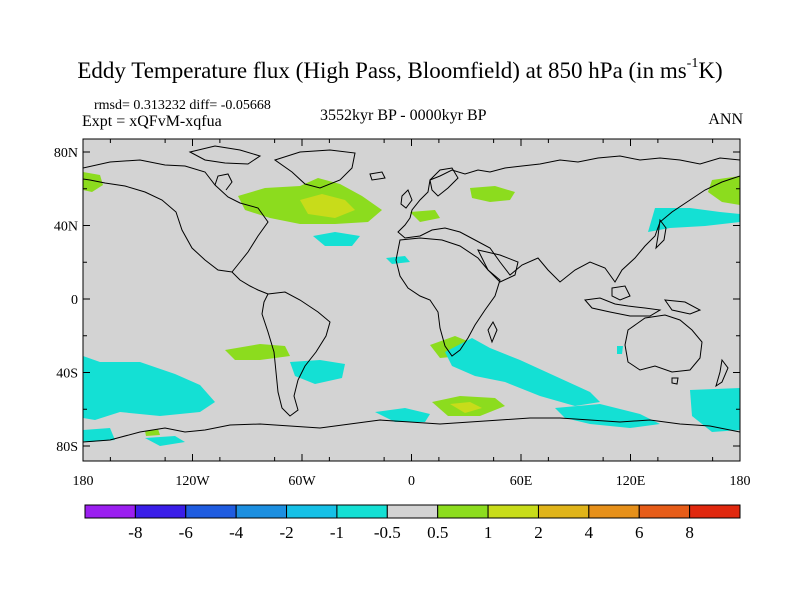 Image resolution: width=800 pixels, height=600 pixels. Describe the element at coordinates (412, 523) in the screenshot. I see `colorbar: -8 -6 -4 -2 -1 -0.5 0.5 1 2 4 6 8` at that location.